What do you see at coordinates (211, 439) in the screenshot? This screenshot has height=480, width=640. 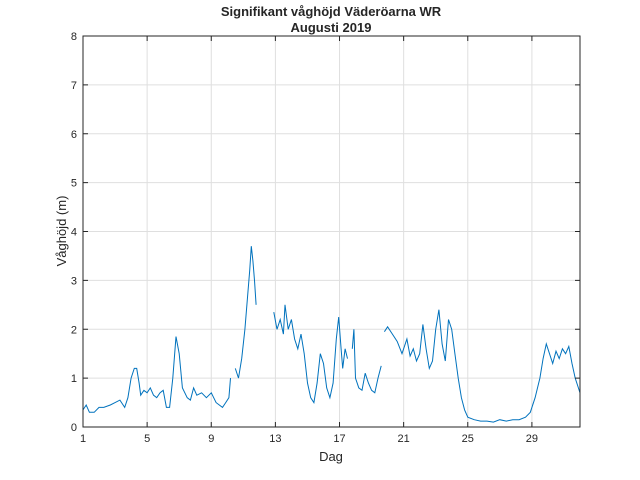 I see `x-tick-label: 9` at bounding box center [211, 439].